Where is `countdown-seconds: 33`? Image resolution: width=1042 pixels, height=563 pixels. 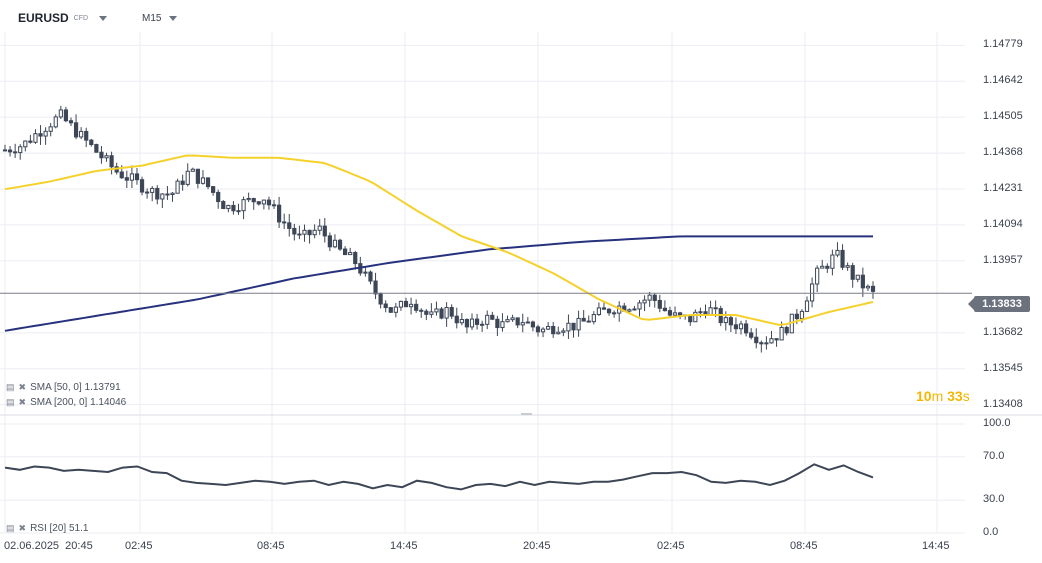 countdown-seconds: 33 is located at coordinates (955, 396).